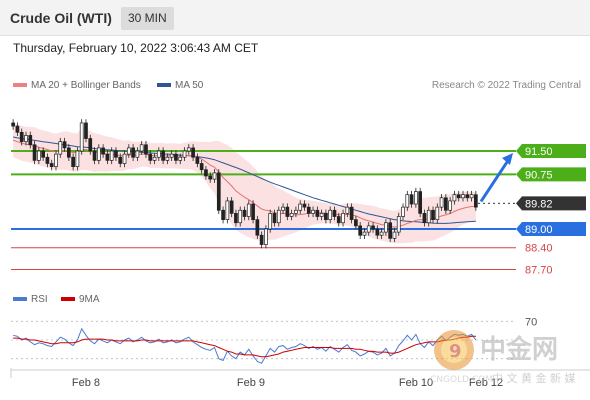 Image resolution: width=590 pixels, height=400 pixels. Describe the element at coordinates (77, 85) in the screenshot. I see `legend-item-bollinger: MA 20 + Bollinger Bands` at that location.